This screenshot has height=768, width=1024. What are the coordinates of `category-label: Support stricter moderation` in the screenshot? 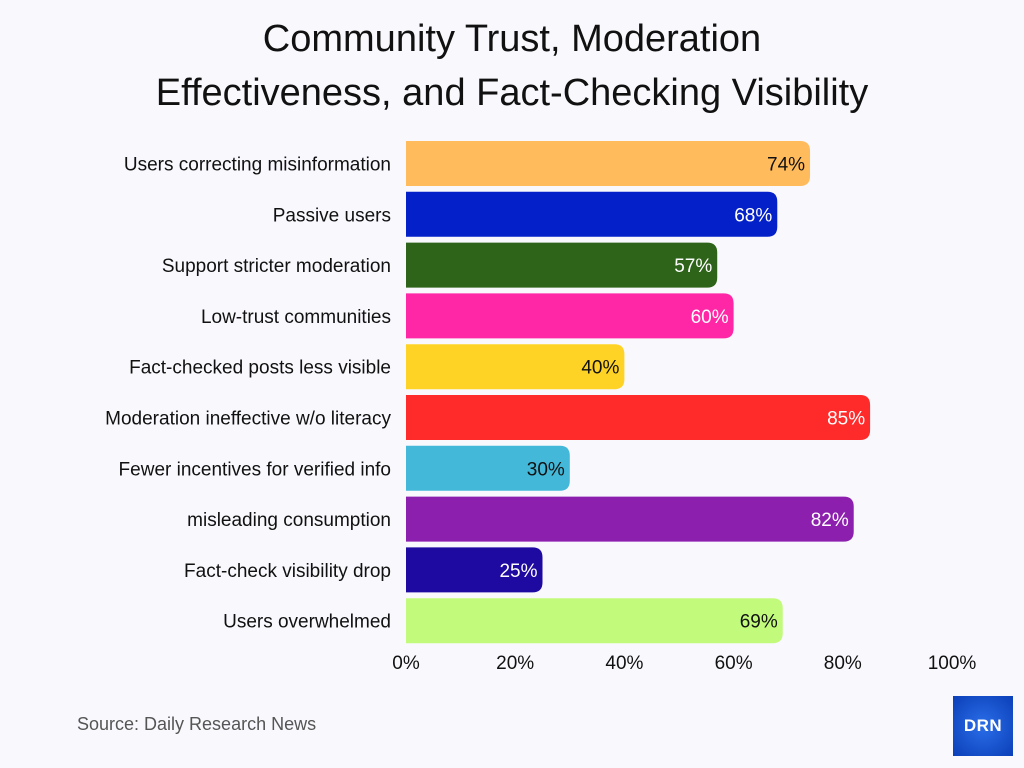 It's located at (276, 266).